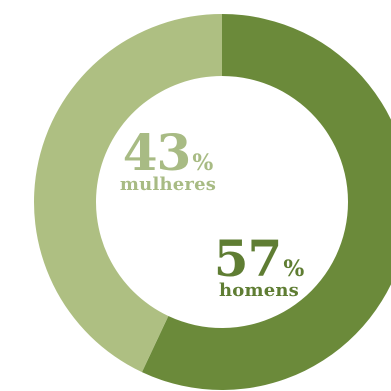 The image size is (391, 391). What do you see at coordinates (168, 184) in the screenshot?
I see `category-label-mulheres: mulheres` at bounding box center [168, 184].